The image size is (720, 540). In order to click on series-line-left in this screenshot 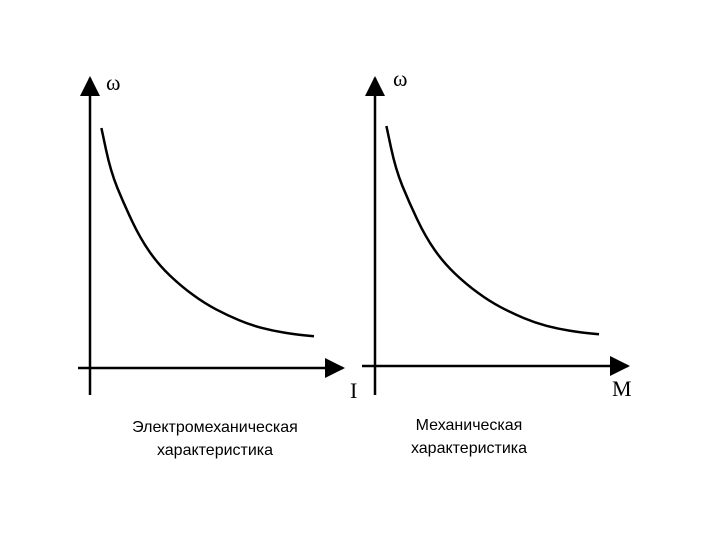, I will do `click(207, 232)`.